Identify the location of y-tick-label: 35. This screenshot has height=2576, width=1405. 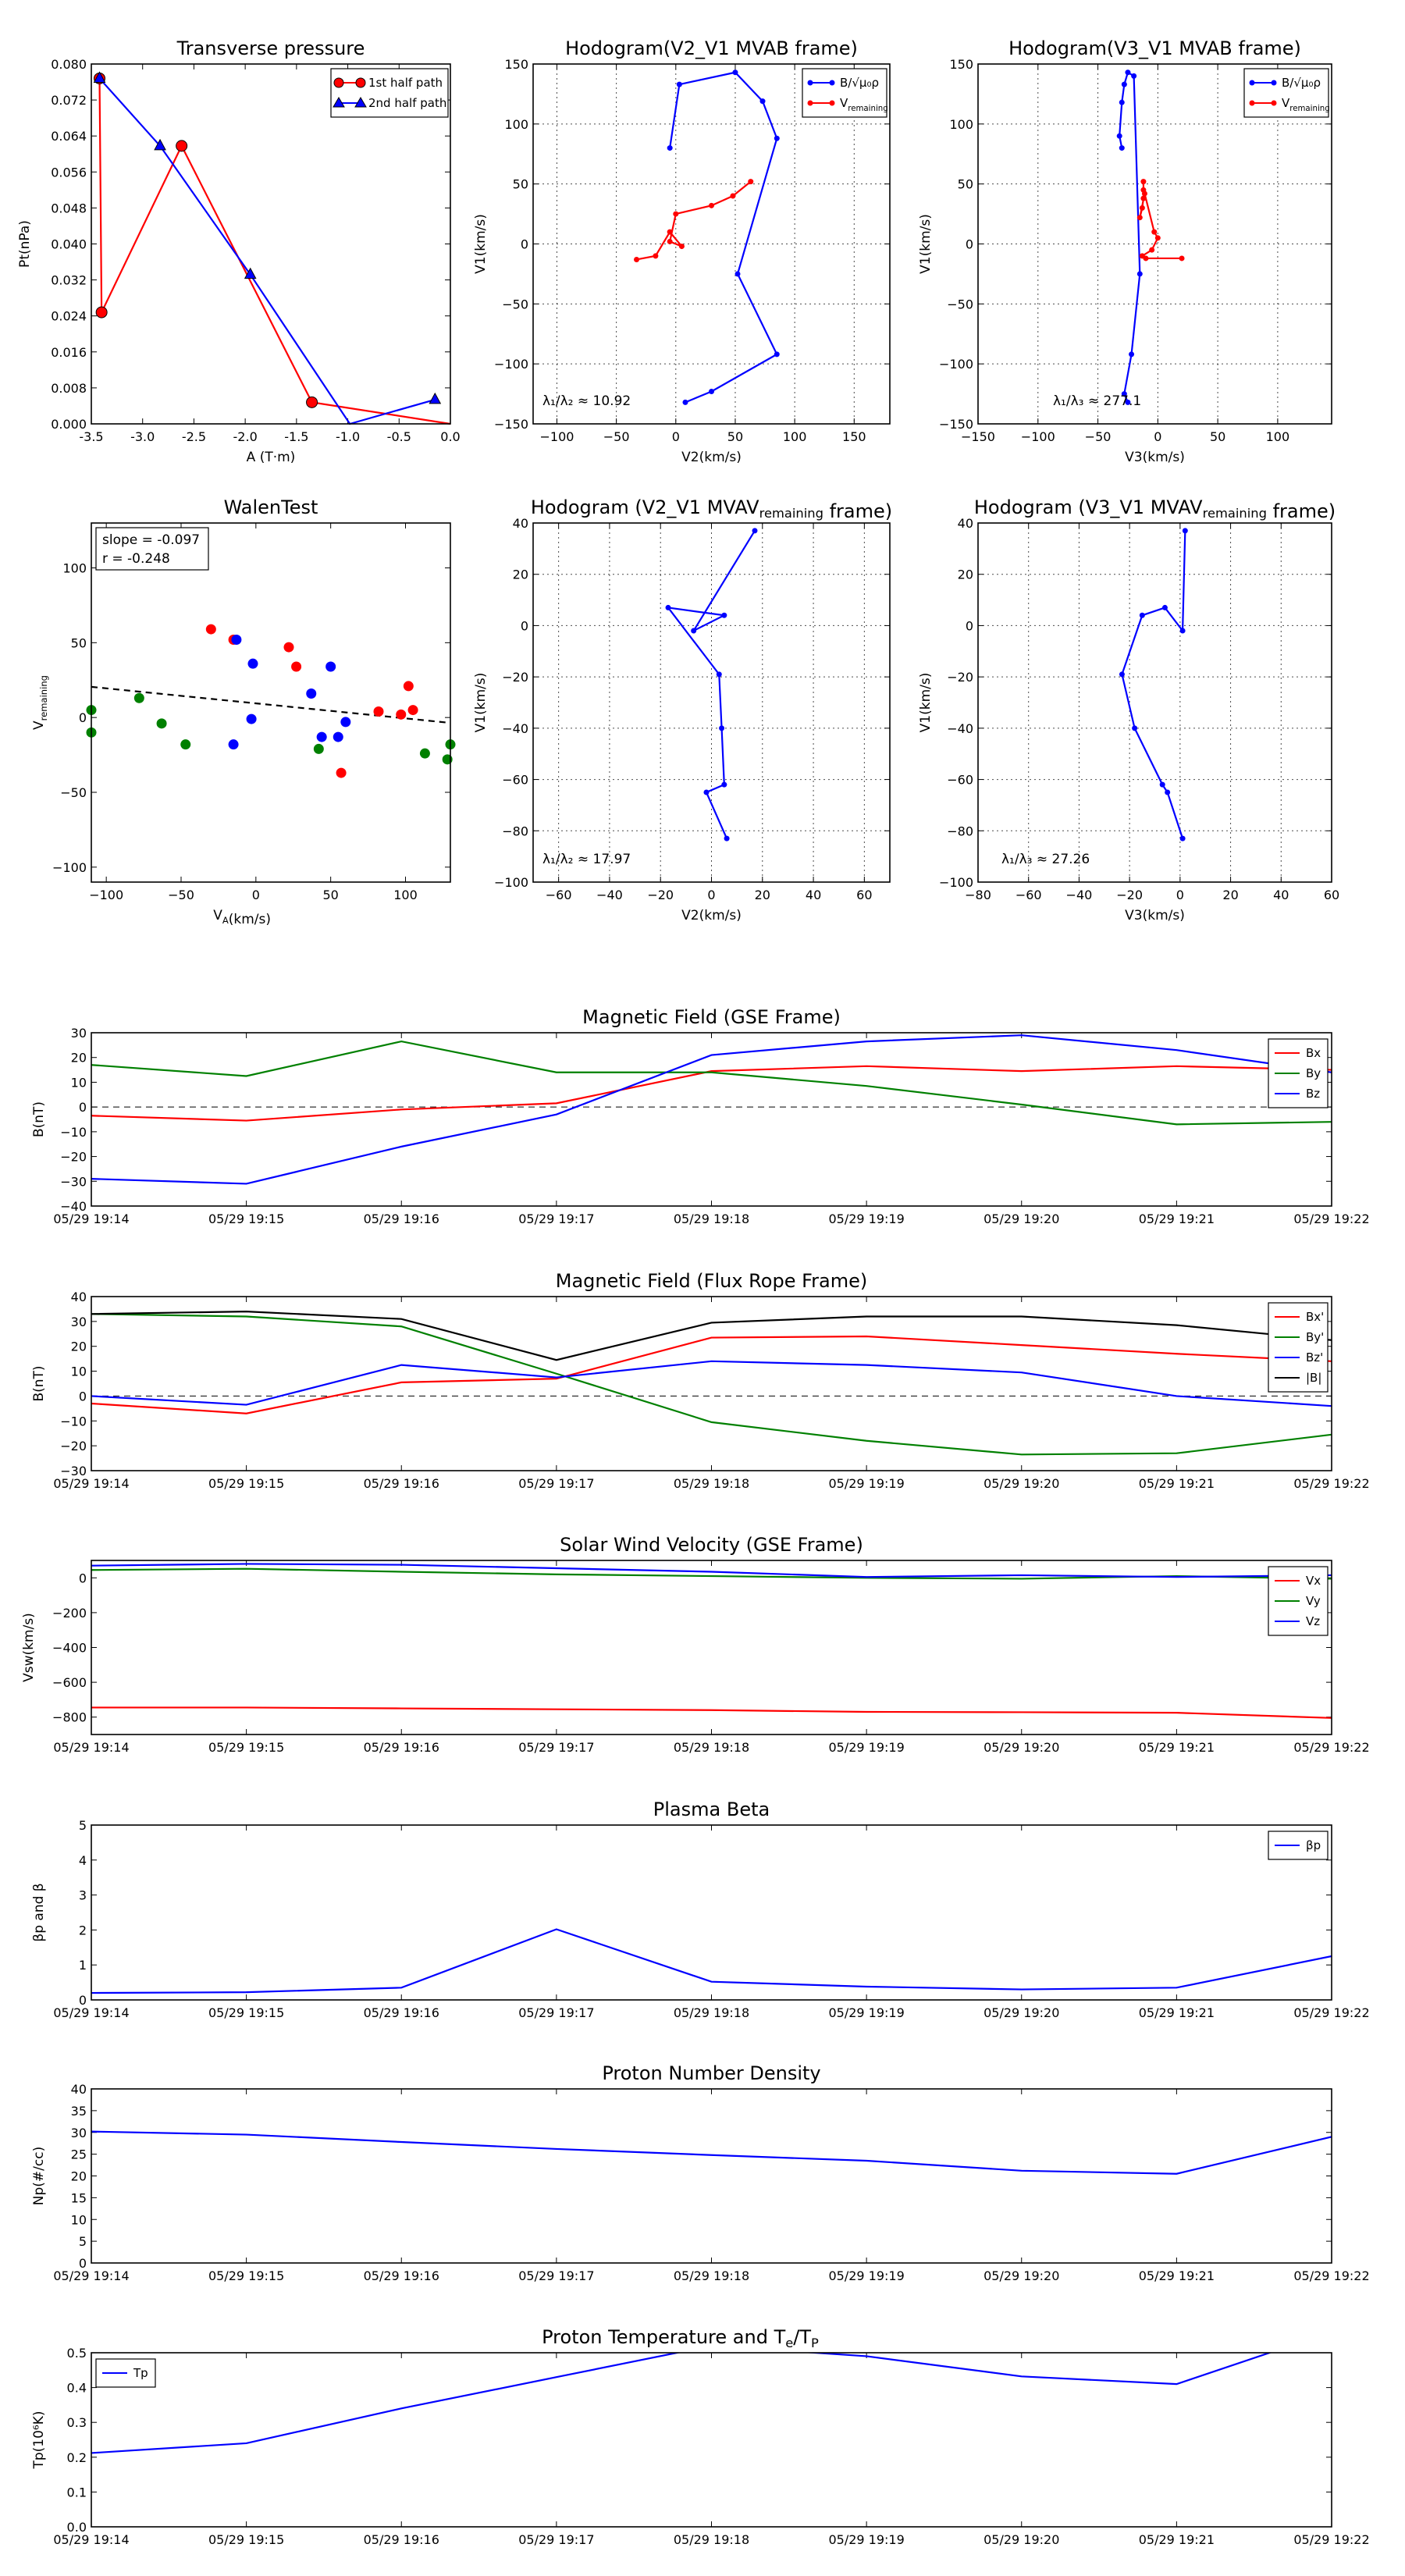
(79, 2111).